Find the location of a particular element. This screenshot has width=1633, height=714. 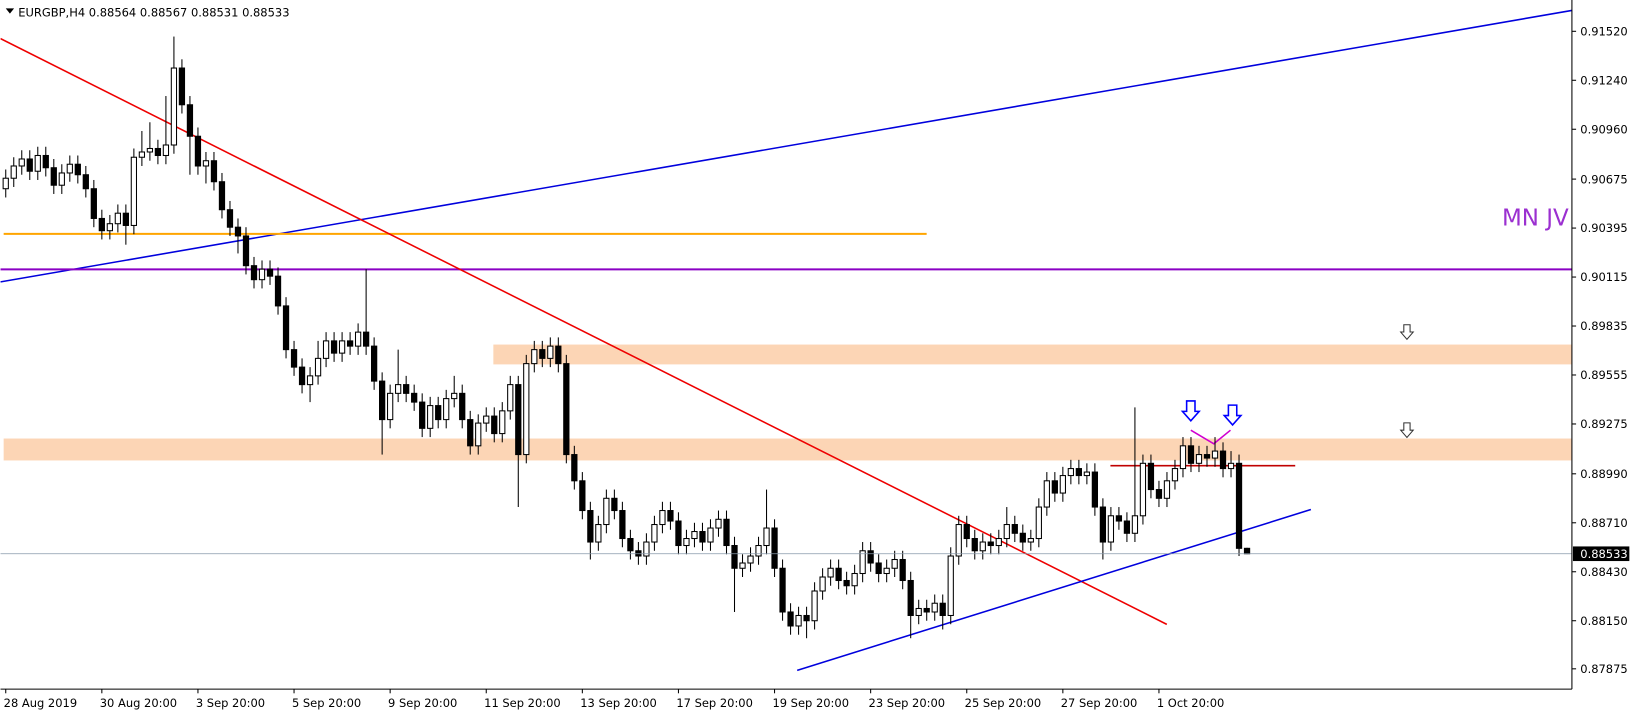

double-top is located at coordinates (1210, 437).